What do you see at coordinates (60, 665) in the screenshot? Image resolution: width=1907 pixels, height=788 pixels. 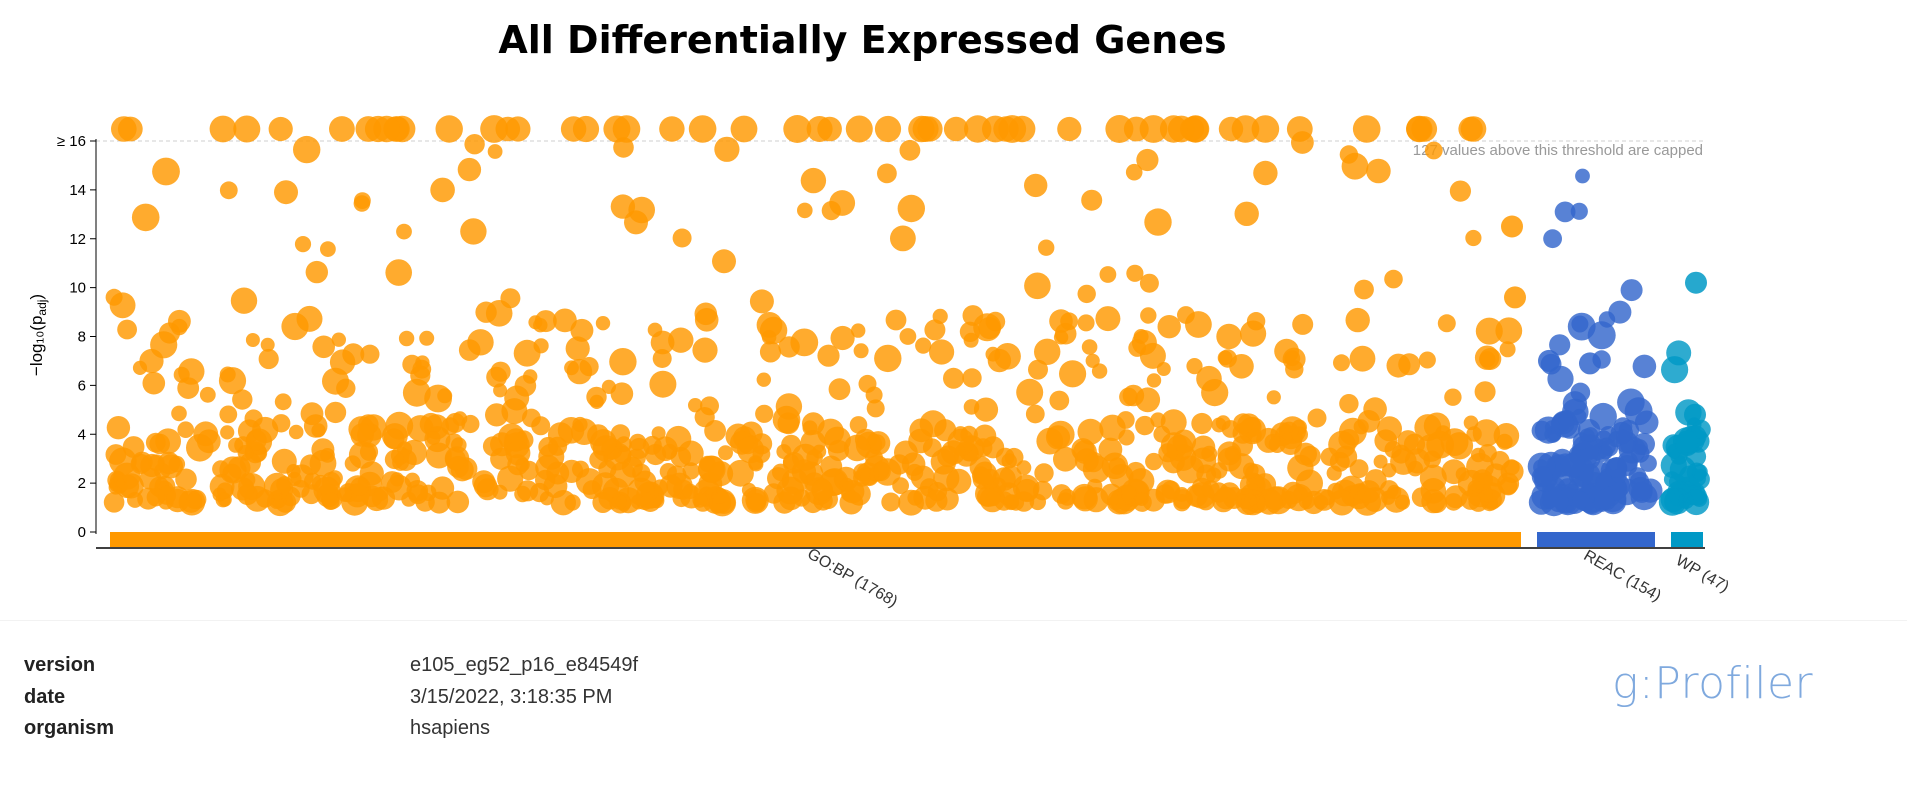 I see `meta-key: version` at bounding box center [60, 665].